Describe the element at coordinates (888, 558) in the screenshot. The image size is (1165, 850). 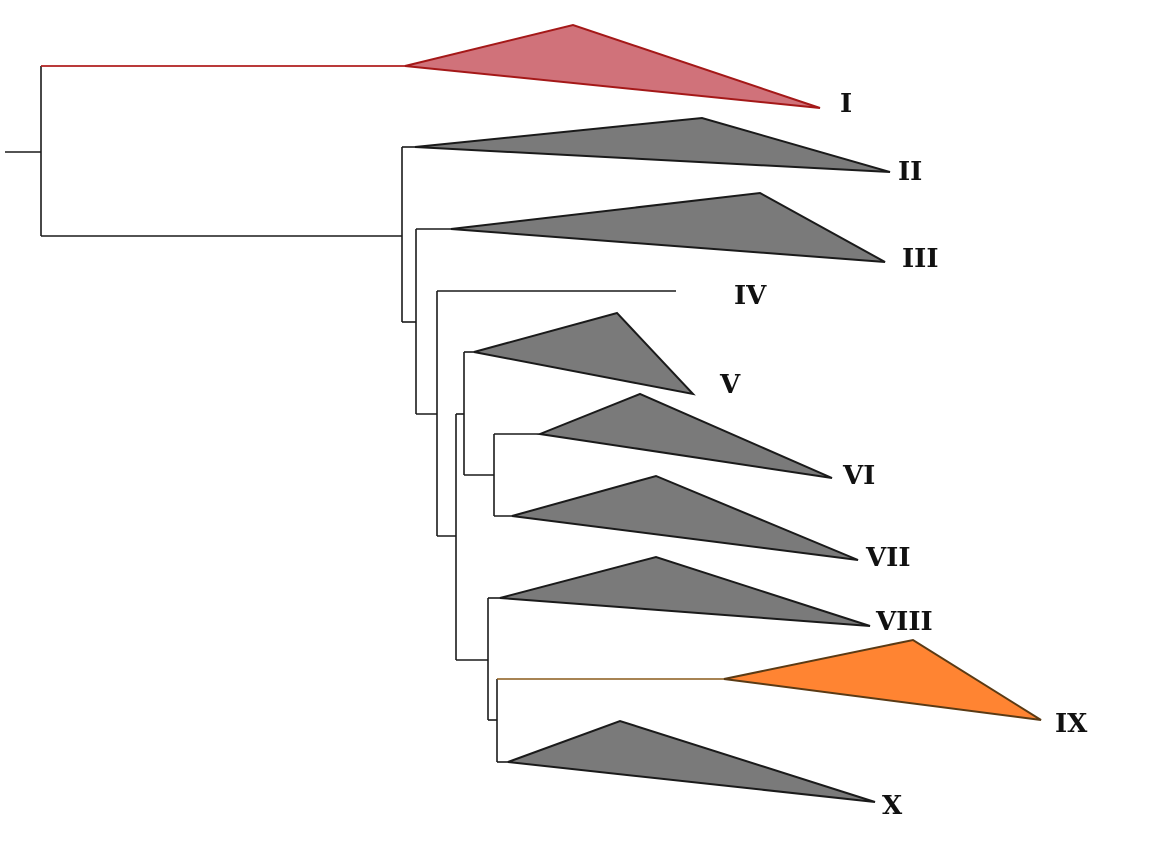
I see `clade-label-vii: VII` at that location.